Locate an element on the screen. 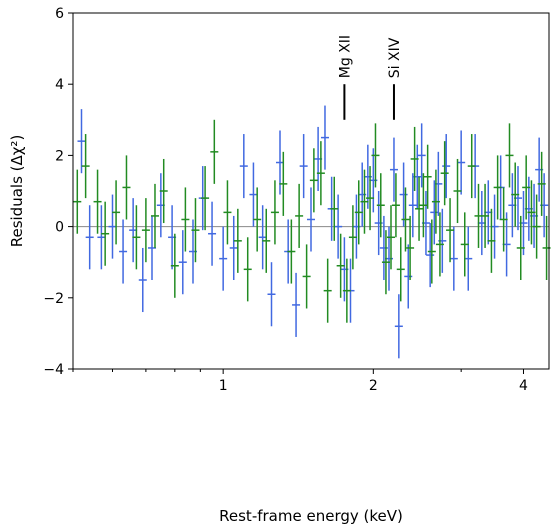 The height and width of the screenshot is (529, 551). y-tick-label: 0 is located at coordinates (59, 228).